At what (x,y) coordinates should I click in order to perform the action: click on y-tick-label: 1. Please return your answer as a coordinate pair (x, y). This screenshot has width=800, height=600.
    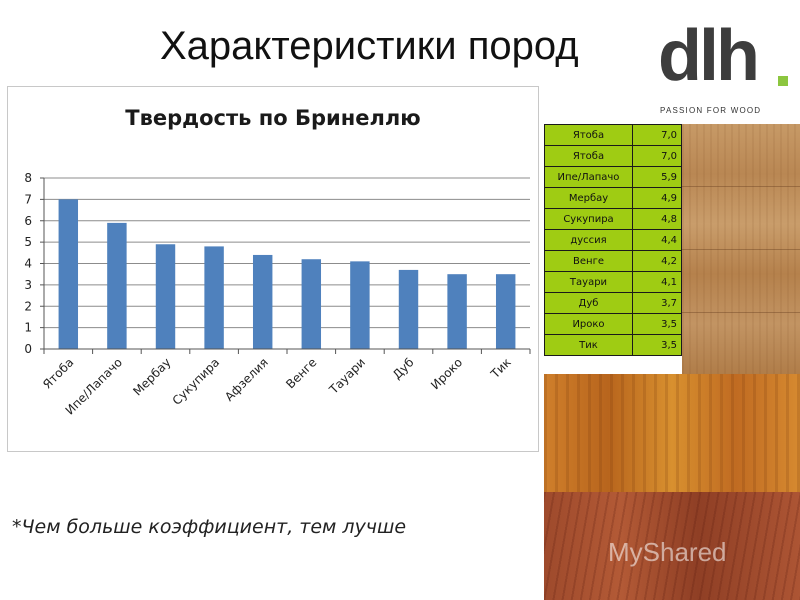
    Looking at the image, I should click on (28, 328).